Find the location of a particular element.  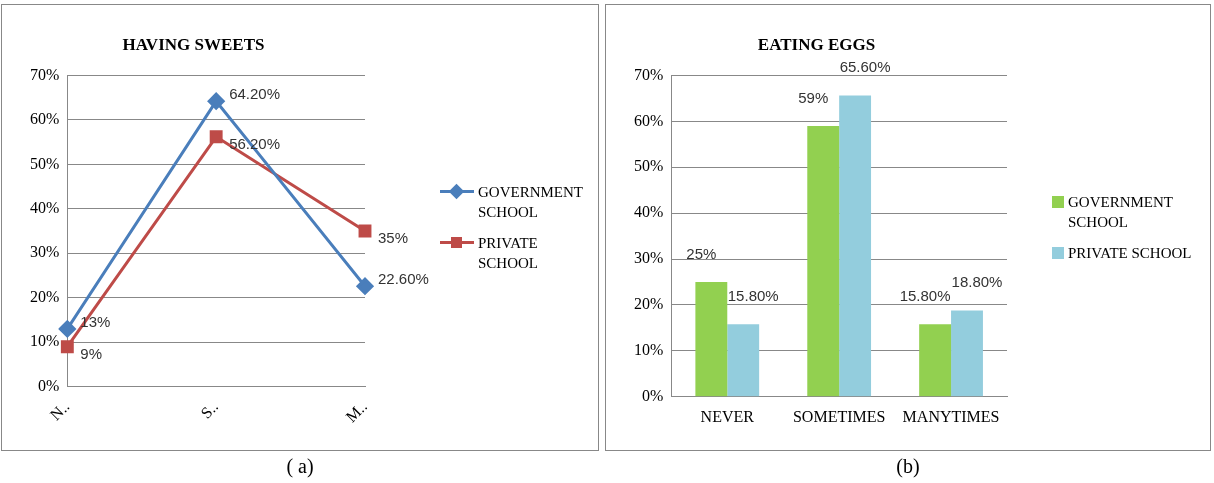

data-label: 65.60% is located at coordinates (865, 67).